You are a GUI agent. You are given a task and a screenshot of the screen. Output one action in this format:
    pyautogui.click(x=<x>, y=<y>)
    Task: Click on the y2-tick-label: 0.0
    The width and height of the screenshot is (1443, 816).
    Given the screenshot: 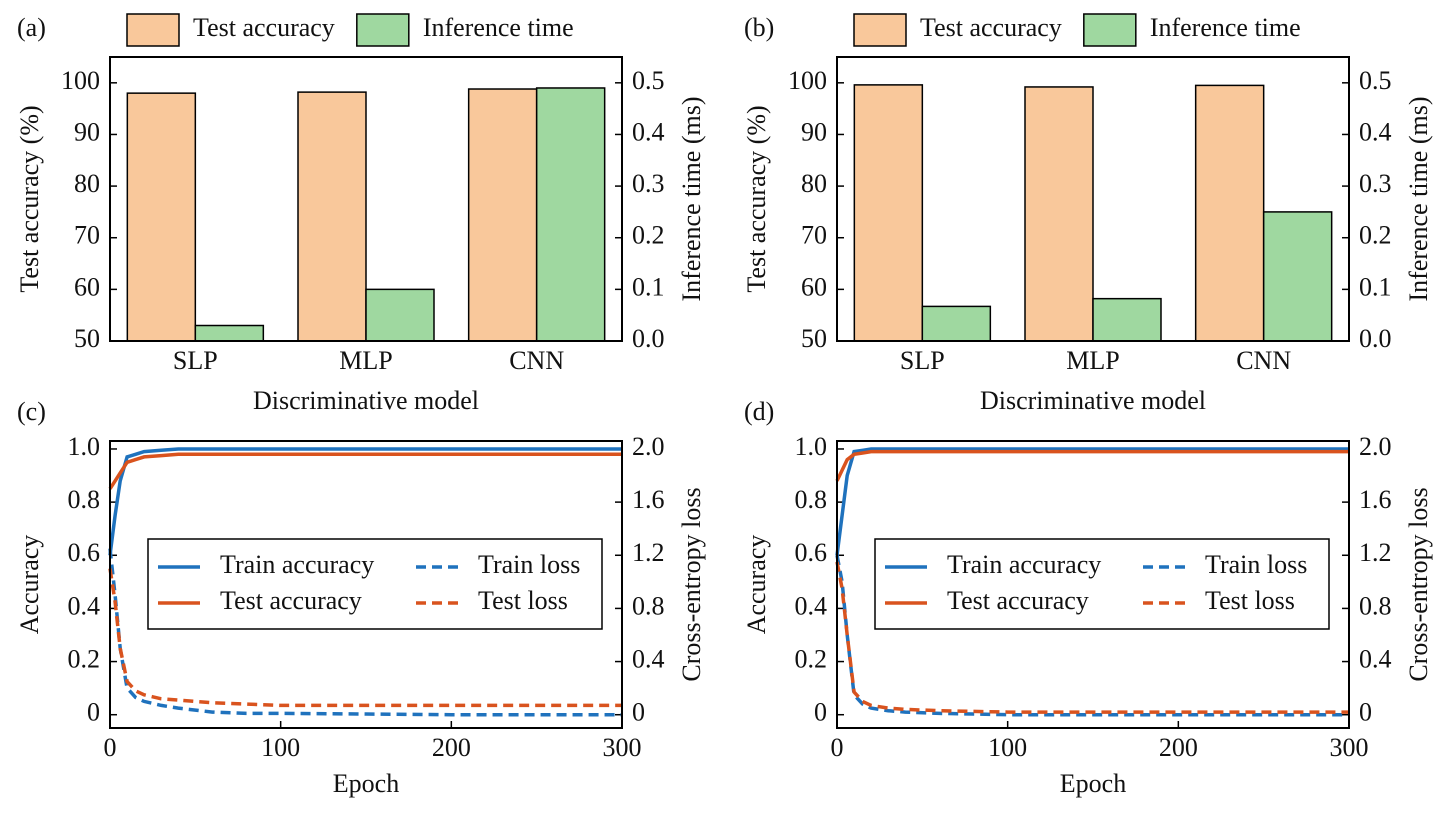 What is the action you would take?
    pyautogui.click(x=1375, y=338)
    